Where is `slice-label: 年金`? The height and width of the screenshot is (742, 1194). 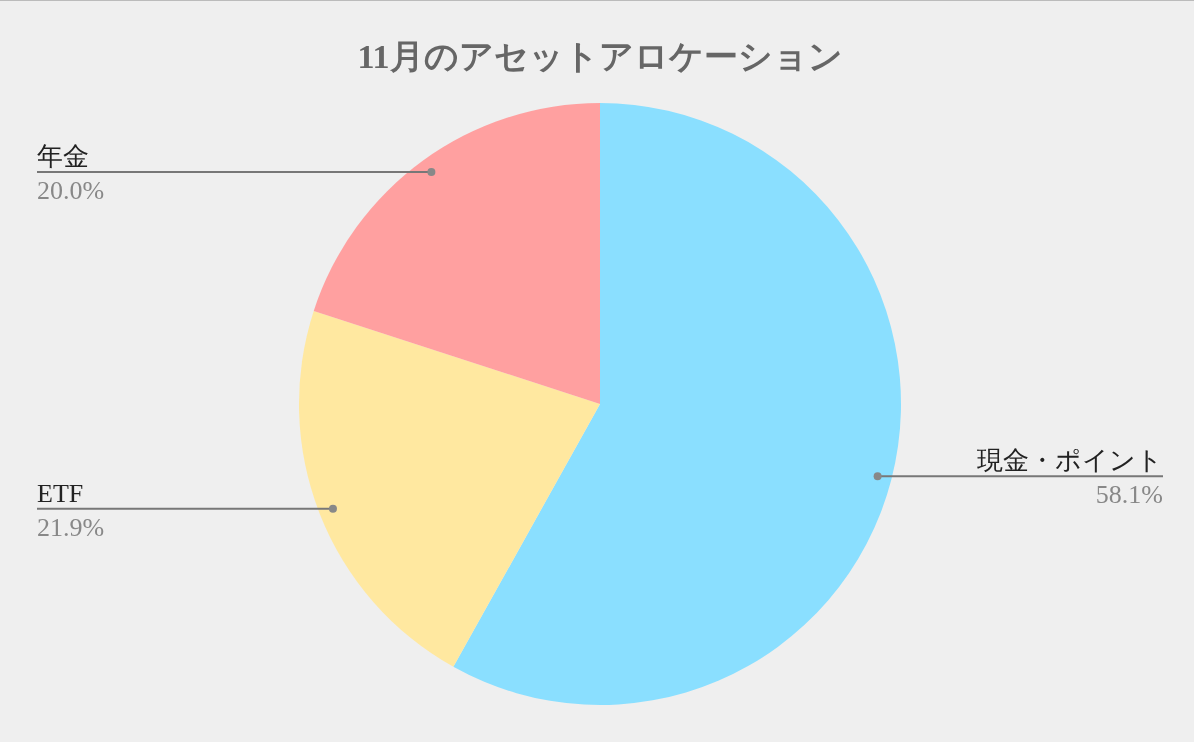 slice-label: 年金 is located at coordinates (63, 156).